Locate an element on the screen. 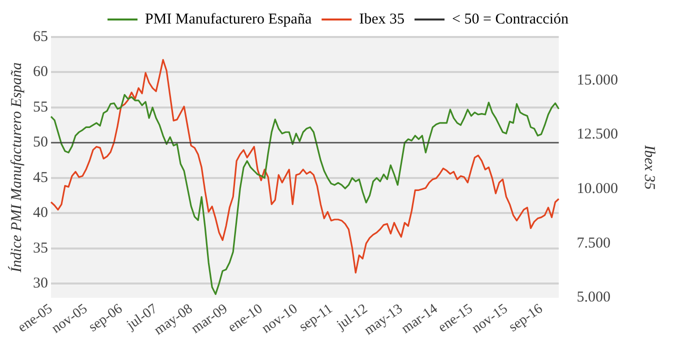  y2-tick-label: 15.000 is located at coordinates (597, 80).